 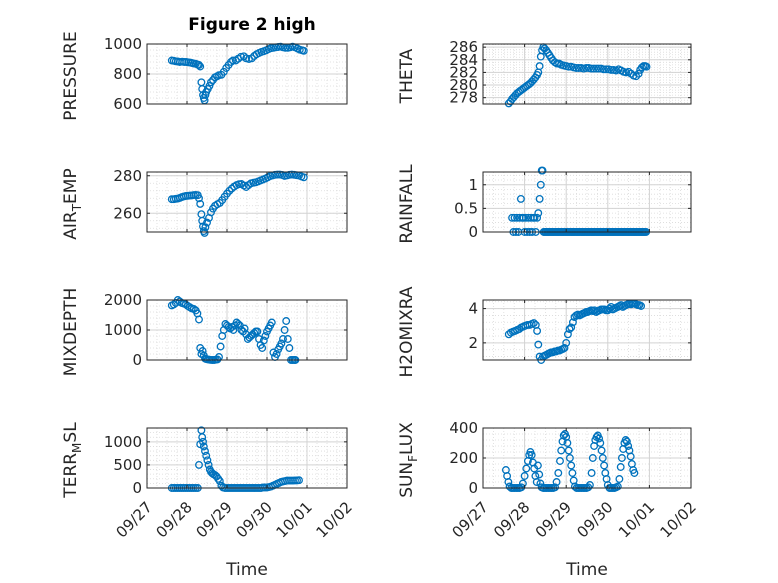 What do you see at coordinates (463, 47) in the screenshot?
I see `y-tick-label: 286` at bounding box center [463, 47].